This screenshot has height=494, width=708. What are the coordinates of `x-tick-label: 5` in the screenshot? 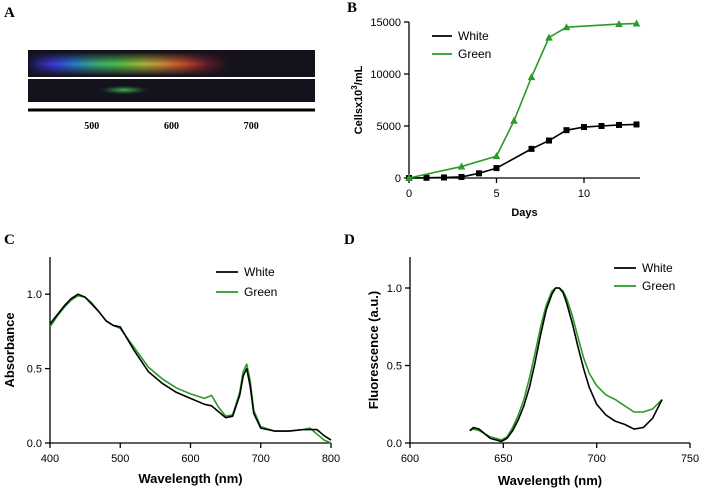 It's located at (496, 194).